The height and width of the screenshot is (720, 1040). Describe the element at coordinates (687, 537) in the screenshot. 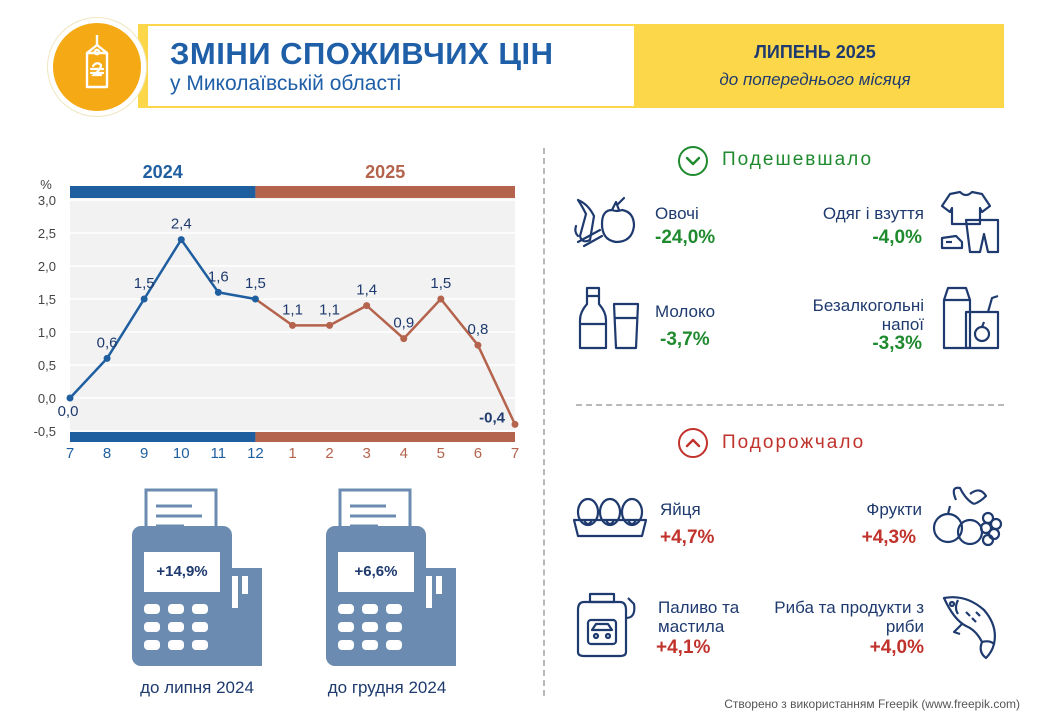

I see `item-value-eggs: +4,7%` at that location.